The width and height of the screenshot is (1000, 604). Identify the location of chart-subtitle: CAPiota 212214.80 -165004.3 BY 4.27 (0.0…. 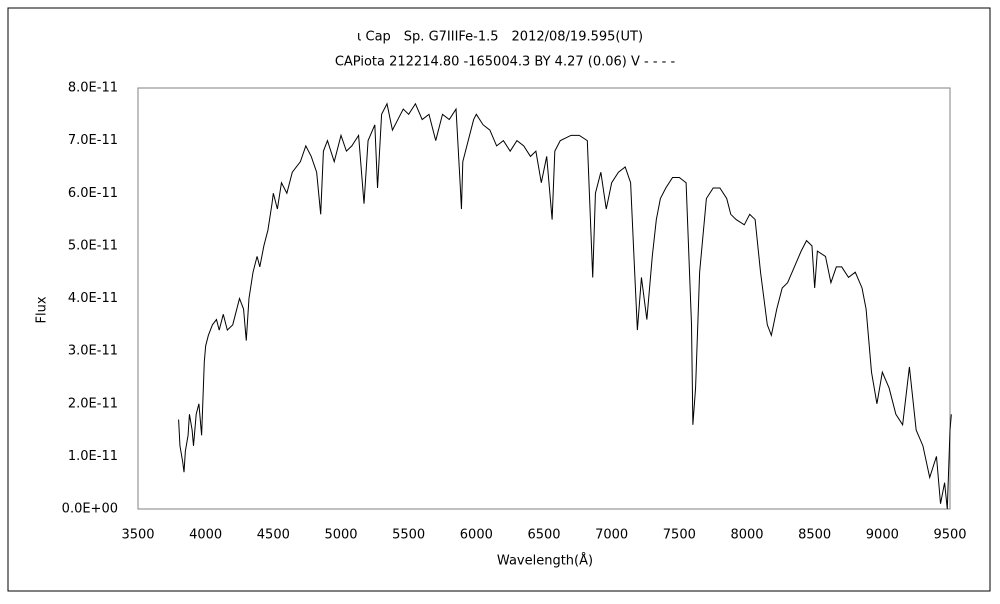
(505, 62).